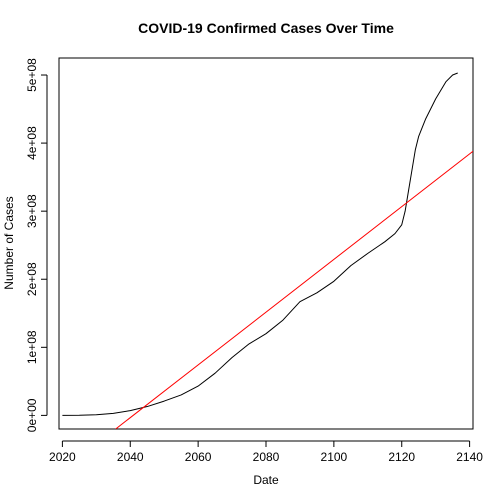 The image size is (499, 501). I want to click on x-tick-label: 2020, so click(62, 457).